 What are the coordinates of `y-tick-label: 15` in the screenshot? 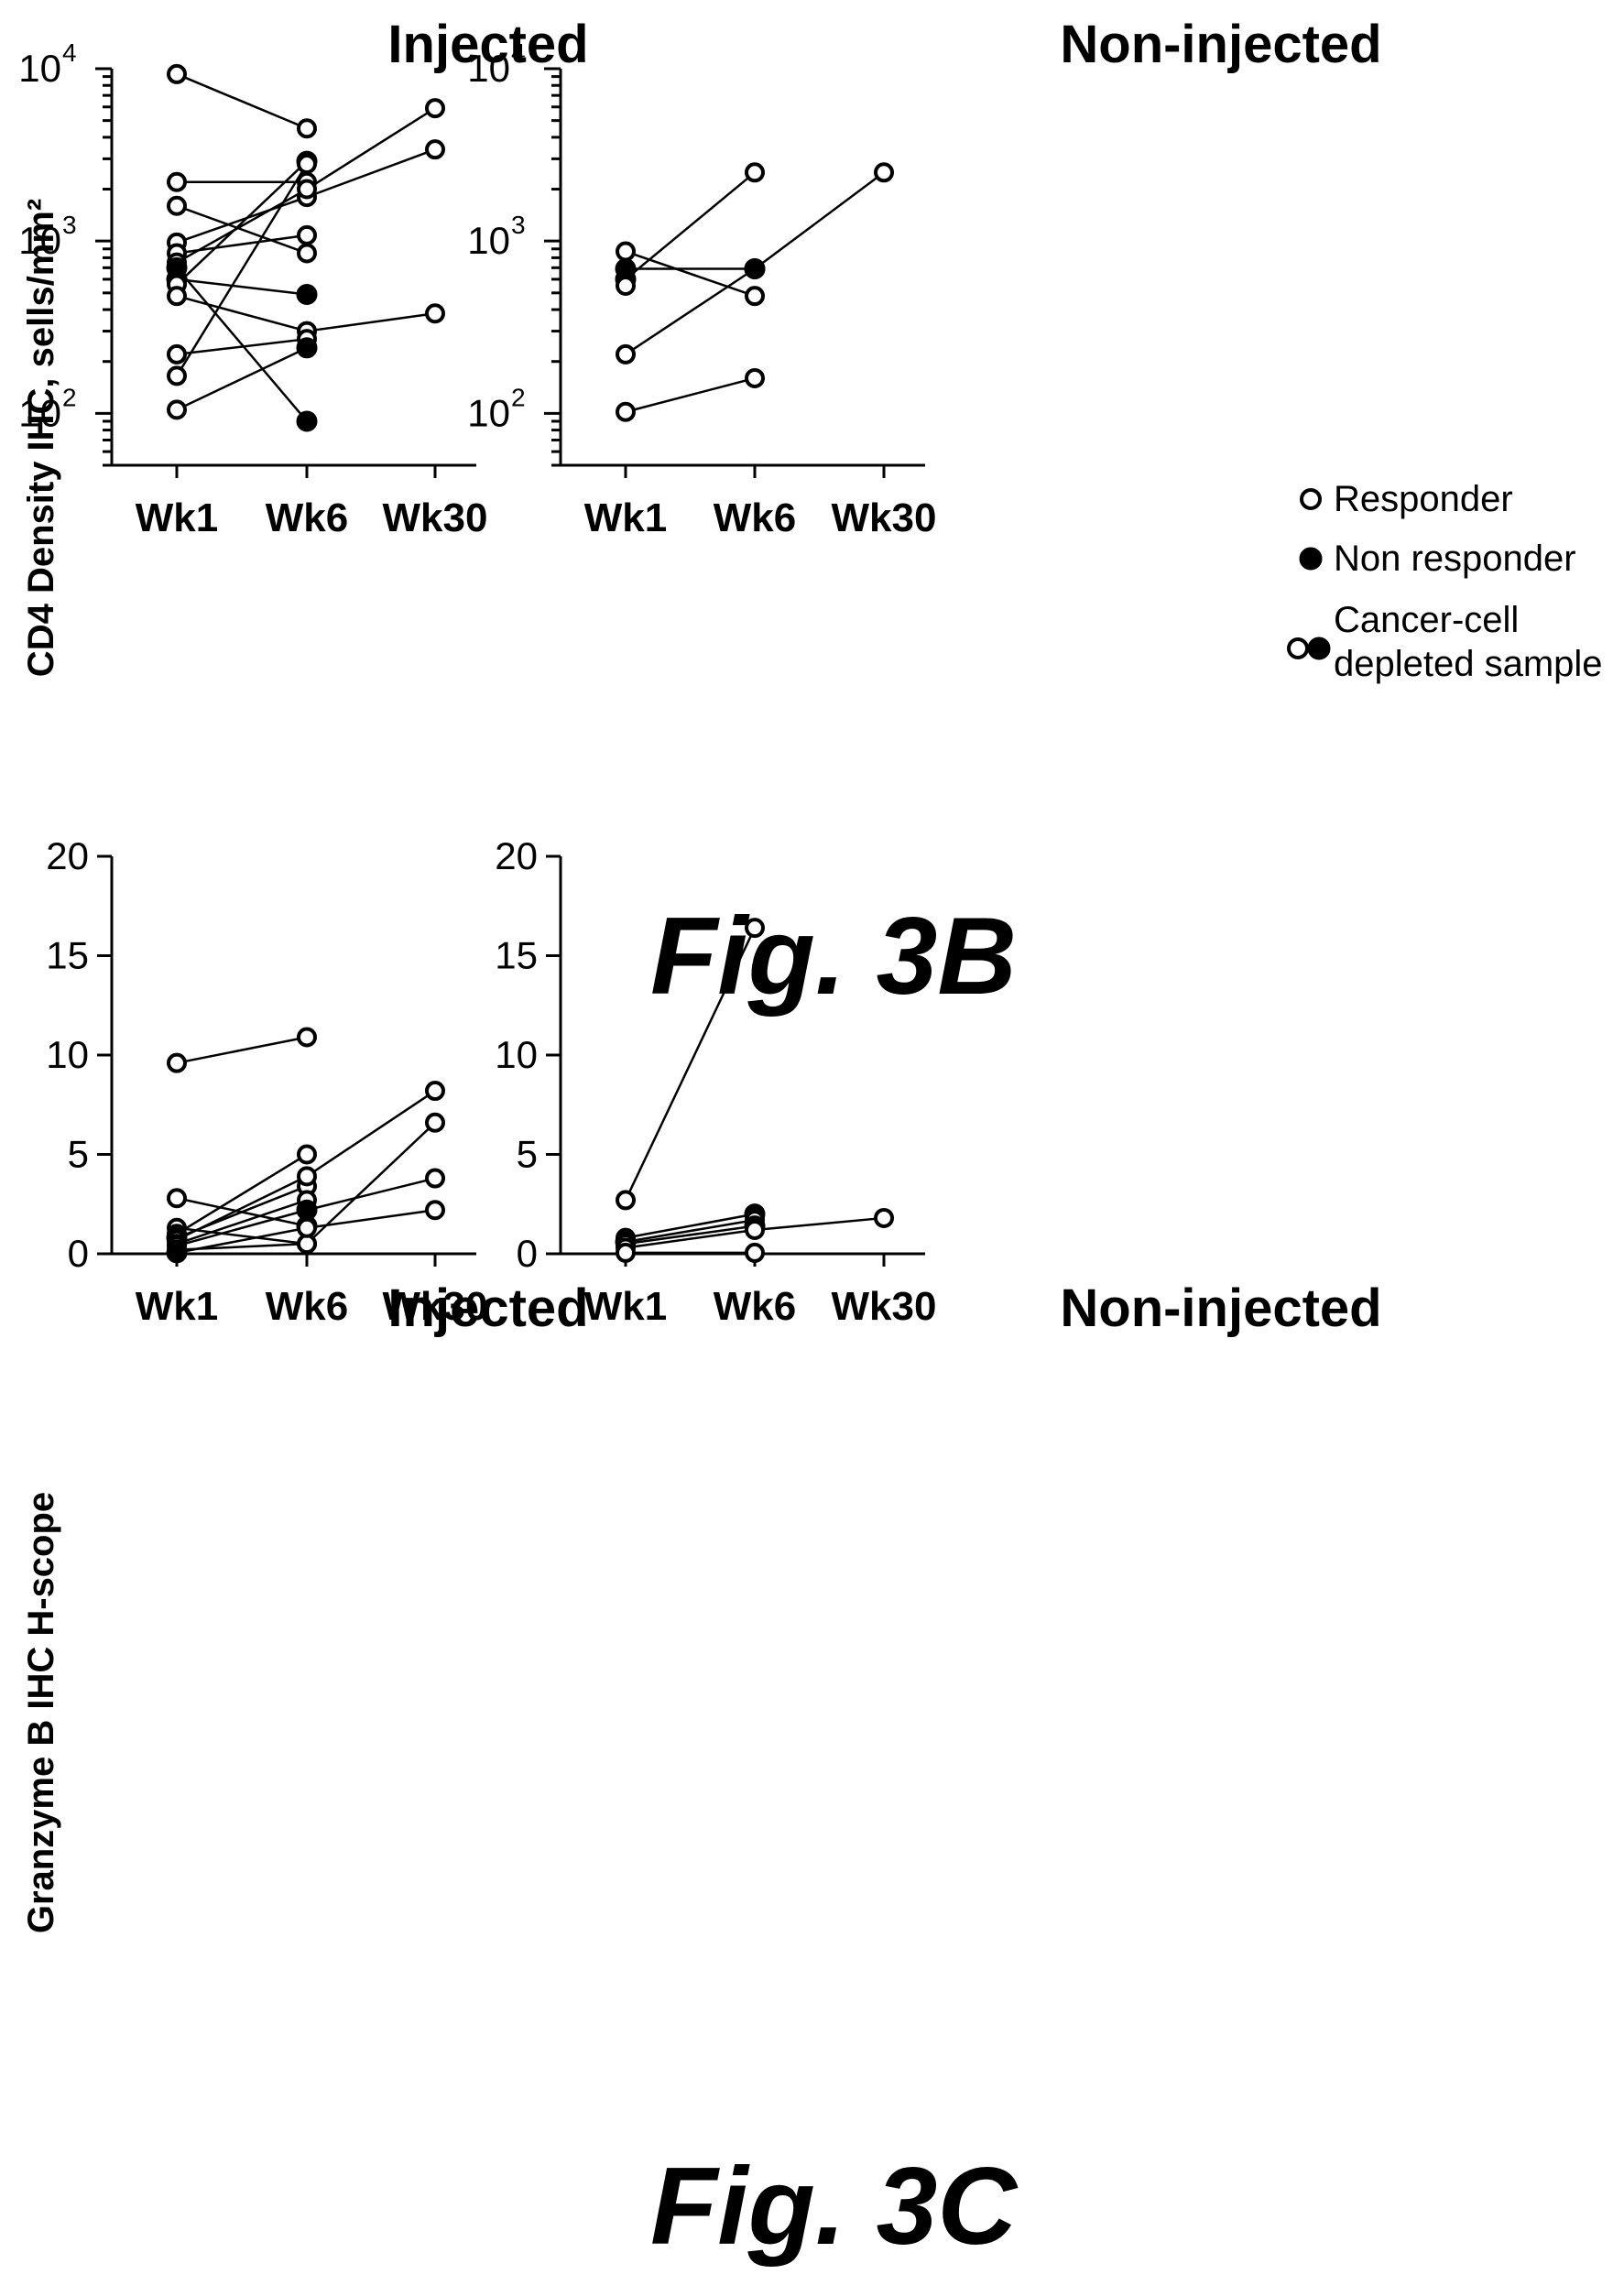 It's located at (516, 955).